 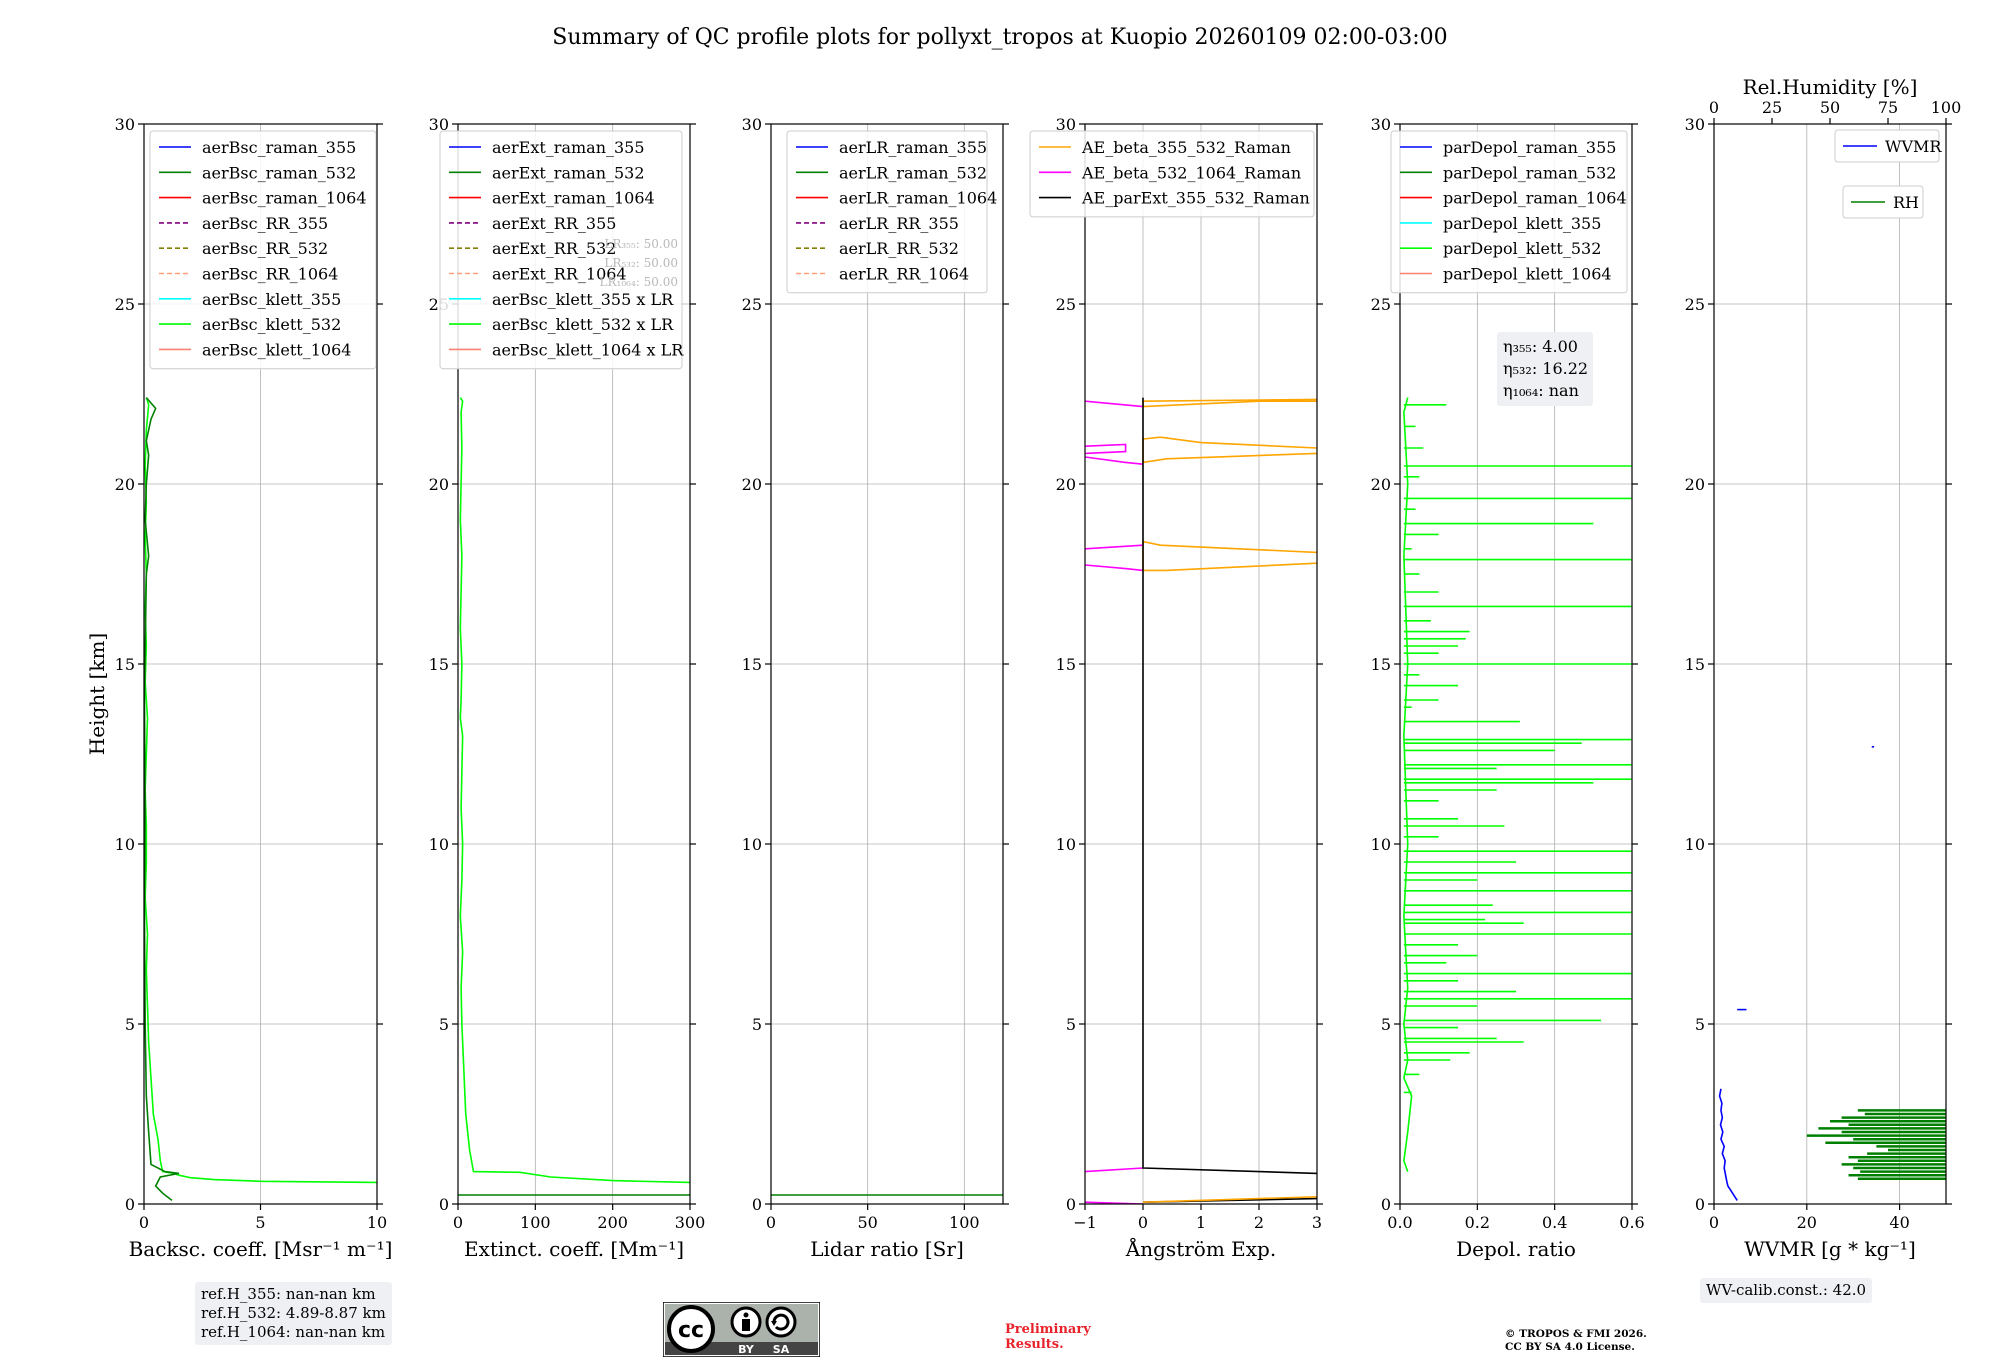 I want to click on legend-label: aerBsc_raman_355, so click(x=279, y=147).